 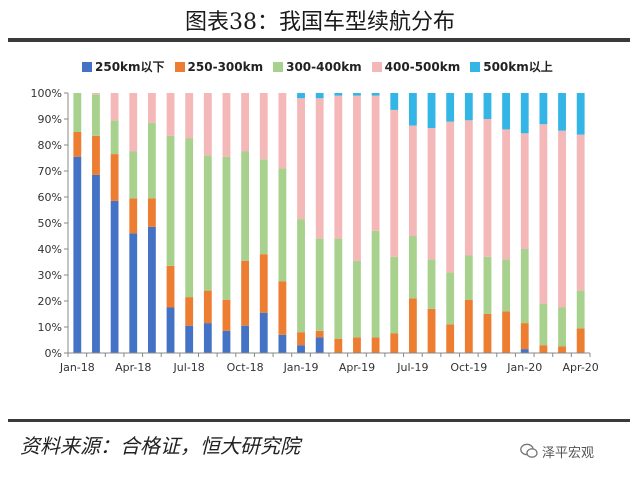 What do you see at coordinates (319, 420) in the screenshot?
I see `bottom-rule` at bounding box center [319, 420].